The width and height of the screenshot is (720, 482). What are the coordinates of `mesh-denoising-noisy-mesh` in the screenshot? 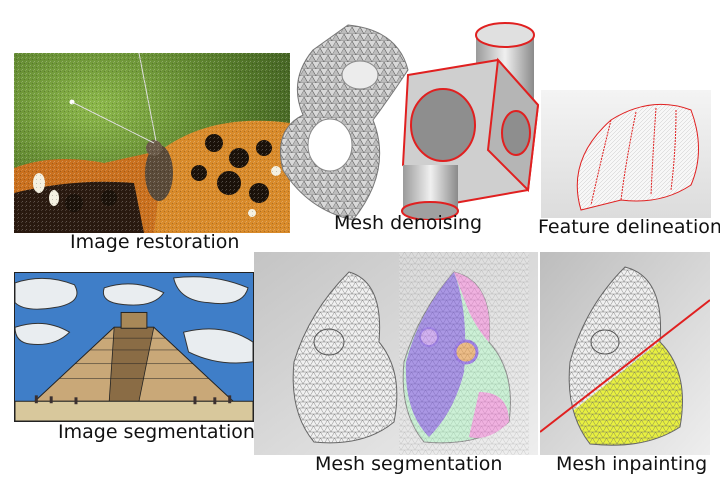 It's located at (343, 122).